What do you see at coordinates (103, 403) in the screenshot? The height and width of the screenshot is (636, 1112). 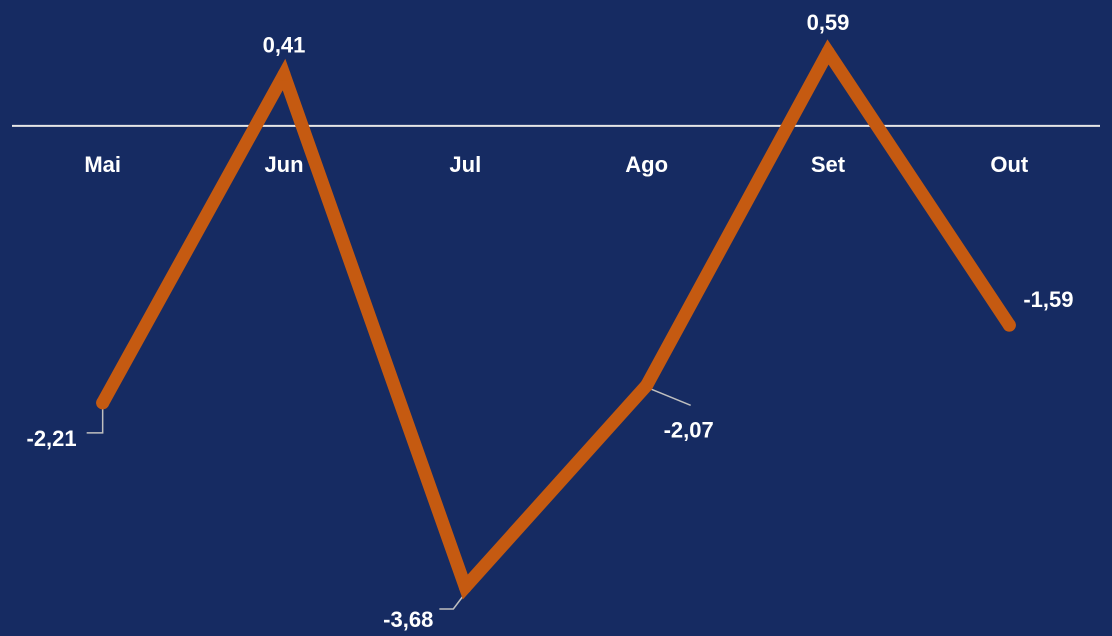 I see `data-point-mai` at bounding box center [103, 403].